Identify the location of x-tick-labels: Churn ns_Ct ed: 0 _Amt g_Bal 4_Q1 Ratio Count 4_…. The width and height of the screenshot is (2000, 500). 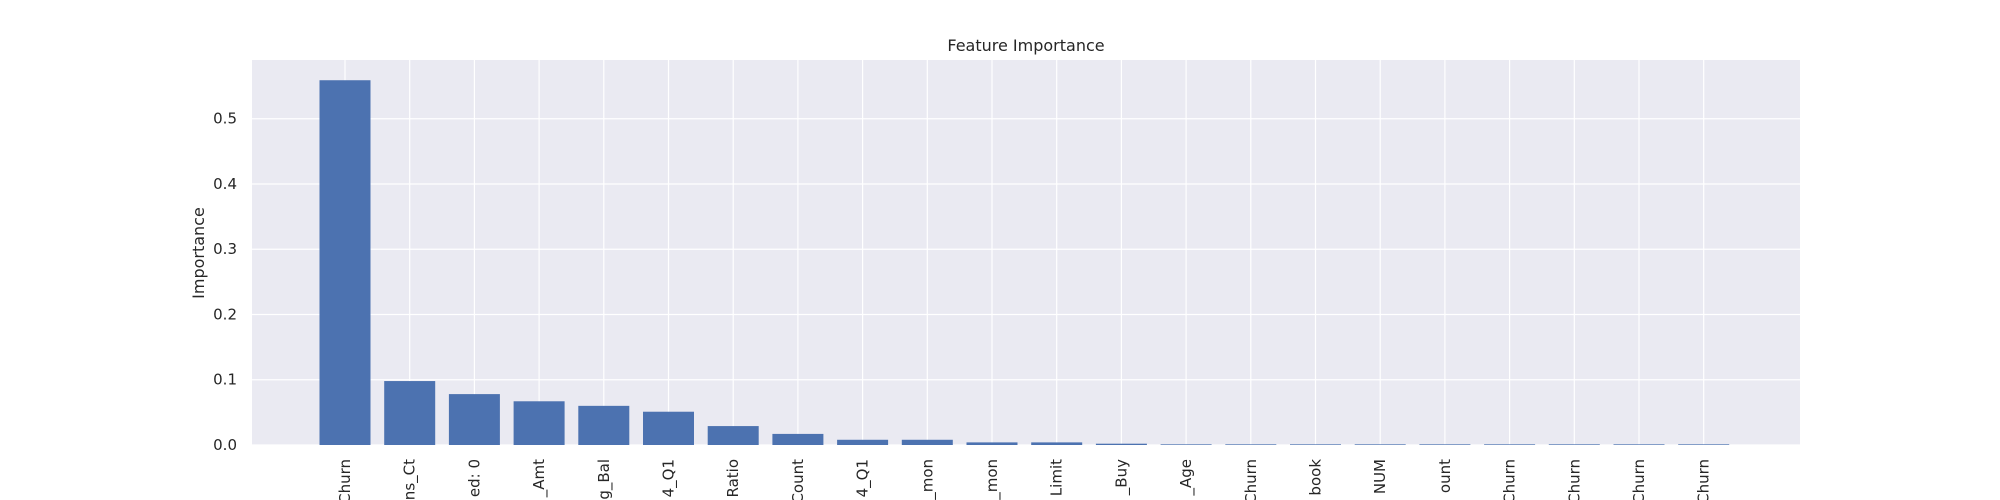
(1024, 479).